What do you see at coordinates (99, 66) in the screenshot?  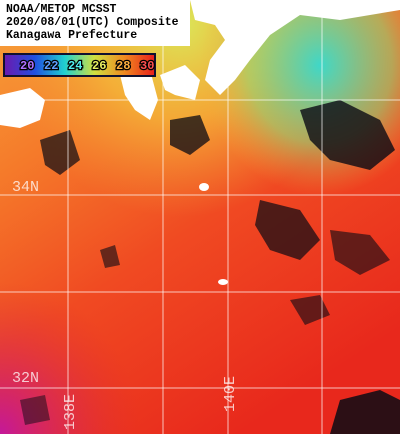 I see `colorbar-label: 26` at bounding box center [99, 66].